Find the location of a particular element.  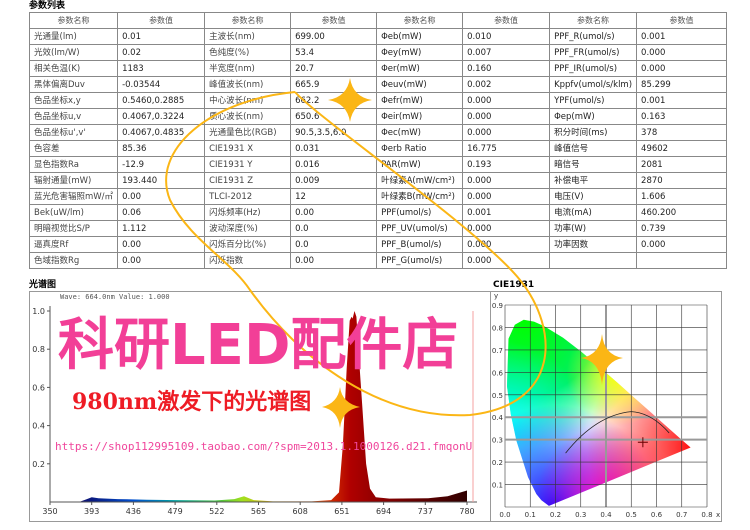

param-name: TLCI-2012 is located at coordinates (248, 196).